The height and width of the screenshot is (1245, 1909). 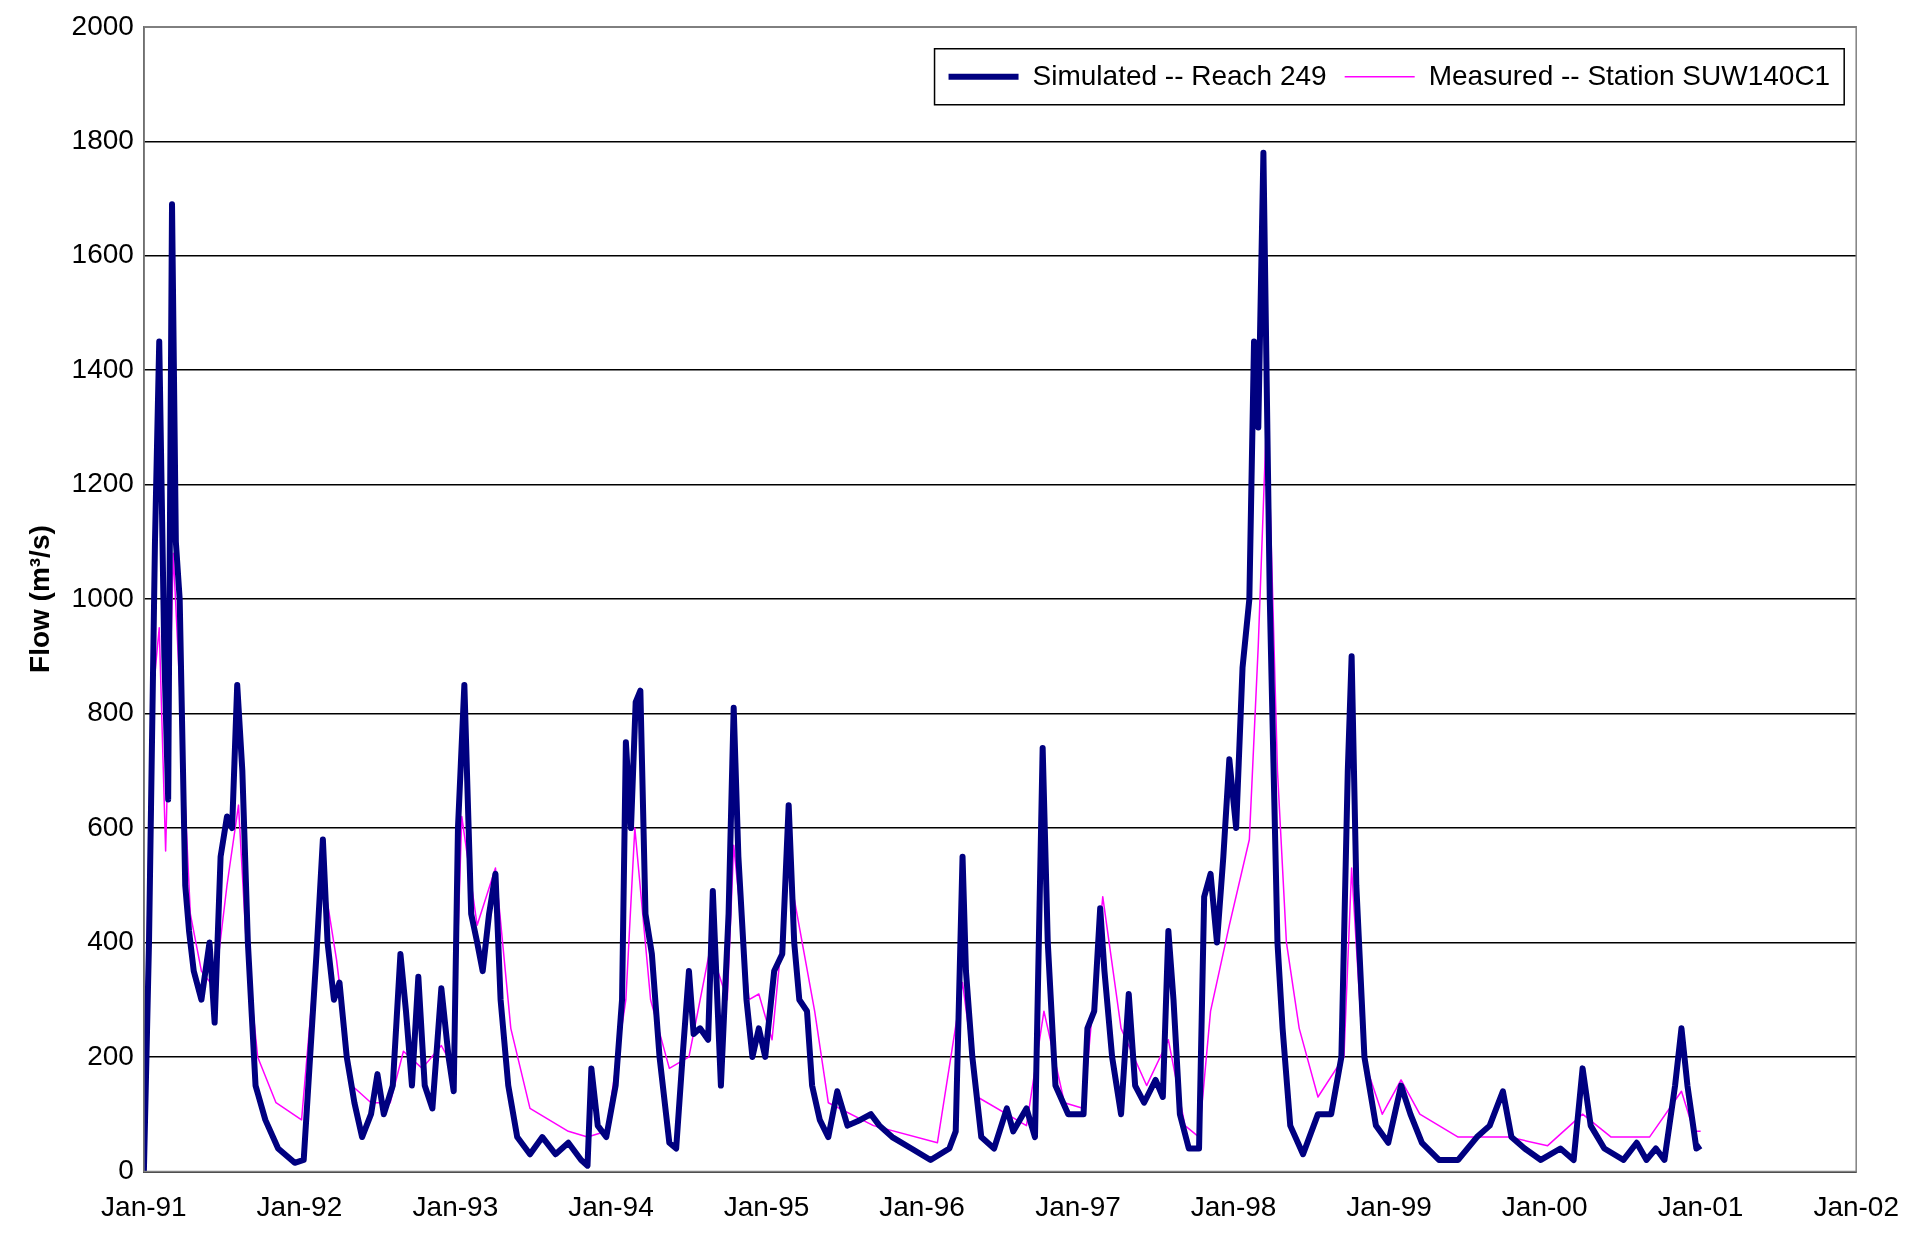 I want to click on legend-label: Simulated -- Reach 249, so click(x=1179, y=75).